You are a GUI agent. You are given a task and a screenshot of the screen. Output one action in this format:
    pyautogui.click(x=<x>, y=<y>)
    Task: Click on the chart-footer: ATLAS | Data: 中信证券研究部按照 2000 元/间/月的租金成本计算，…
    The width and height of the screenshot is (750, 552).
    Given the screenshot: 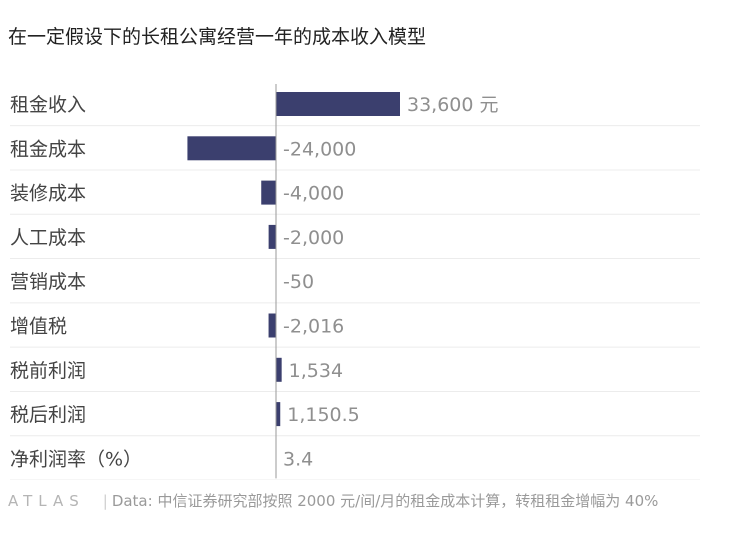 What is the action you would take?
    pyautogui.click(x=373, y=501)
    